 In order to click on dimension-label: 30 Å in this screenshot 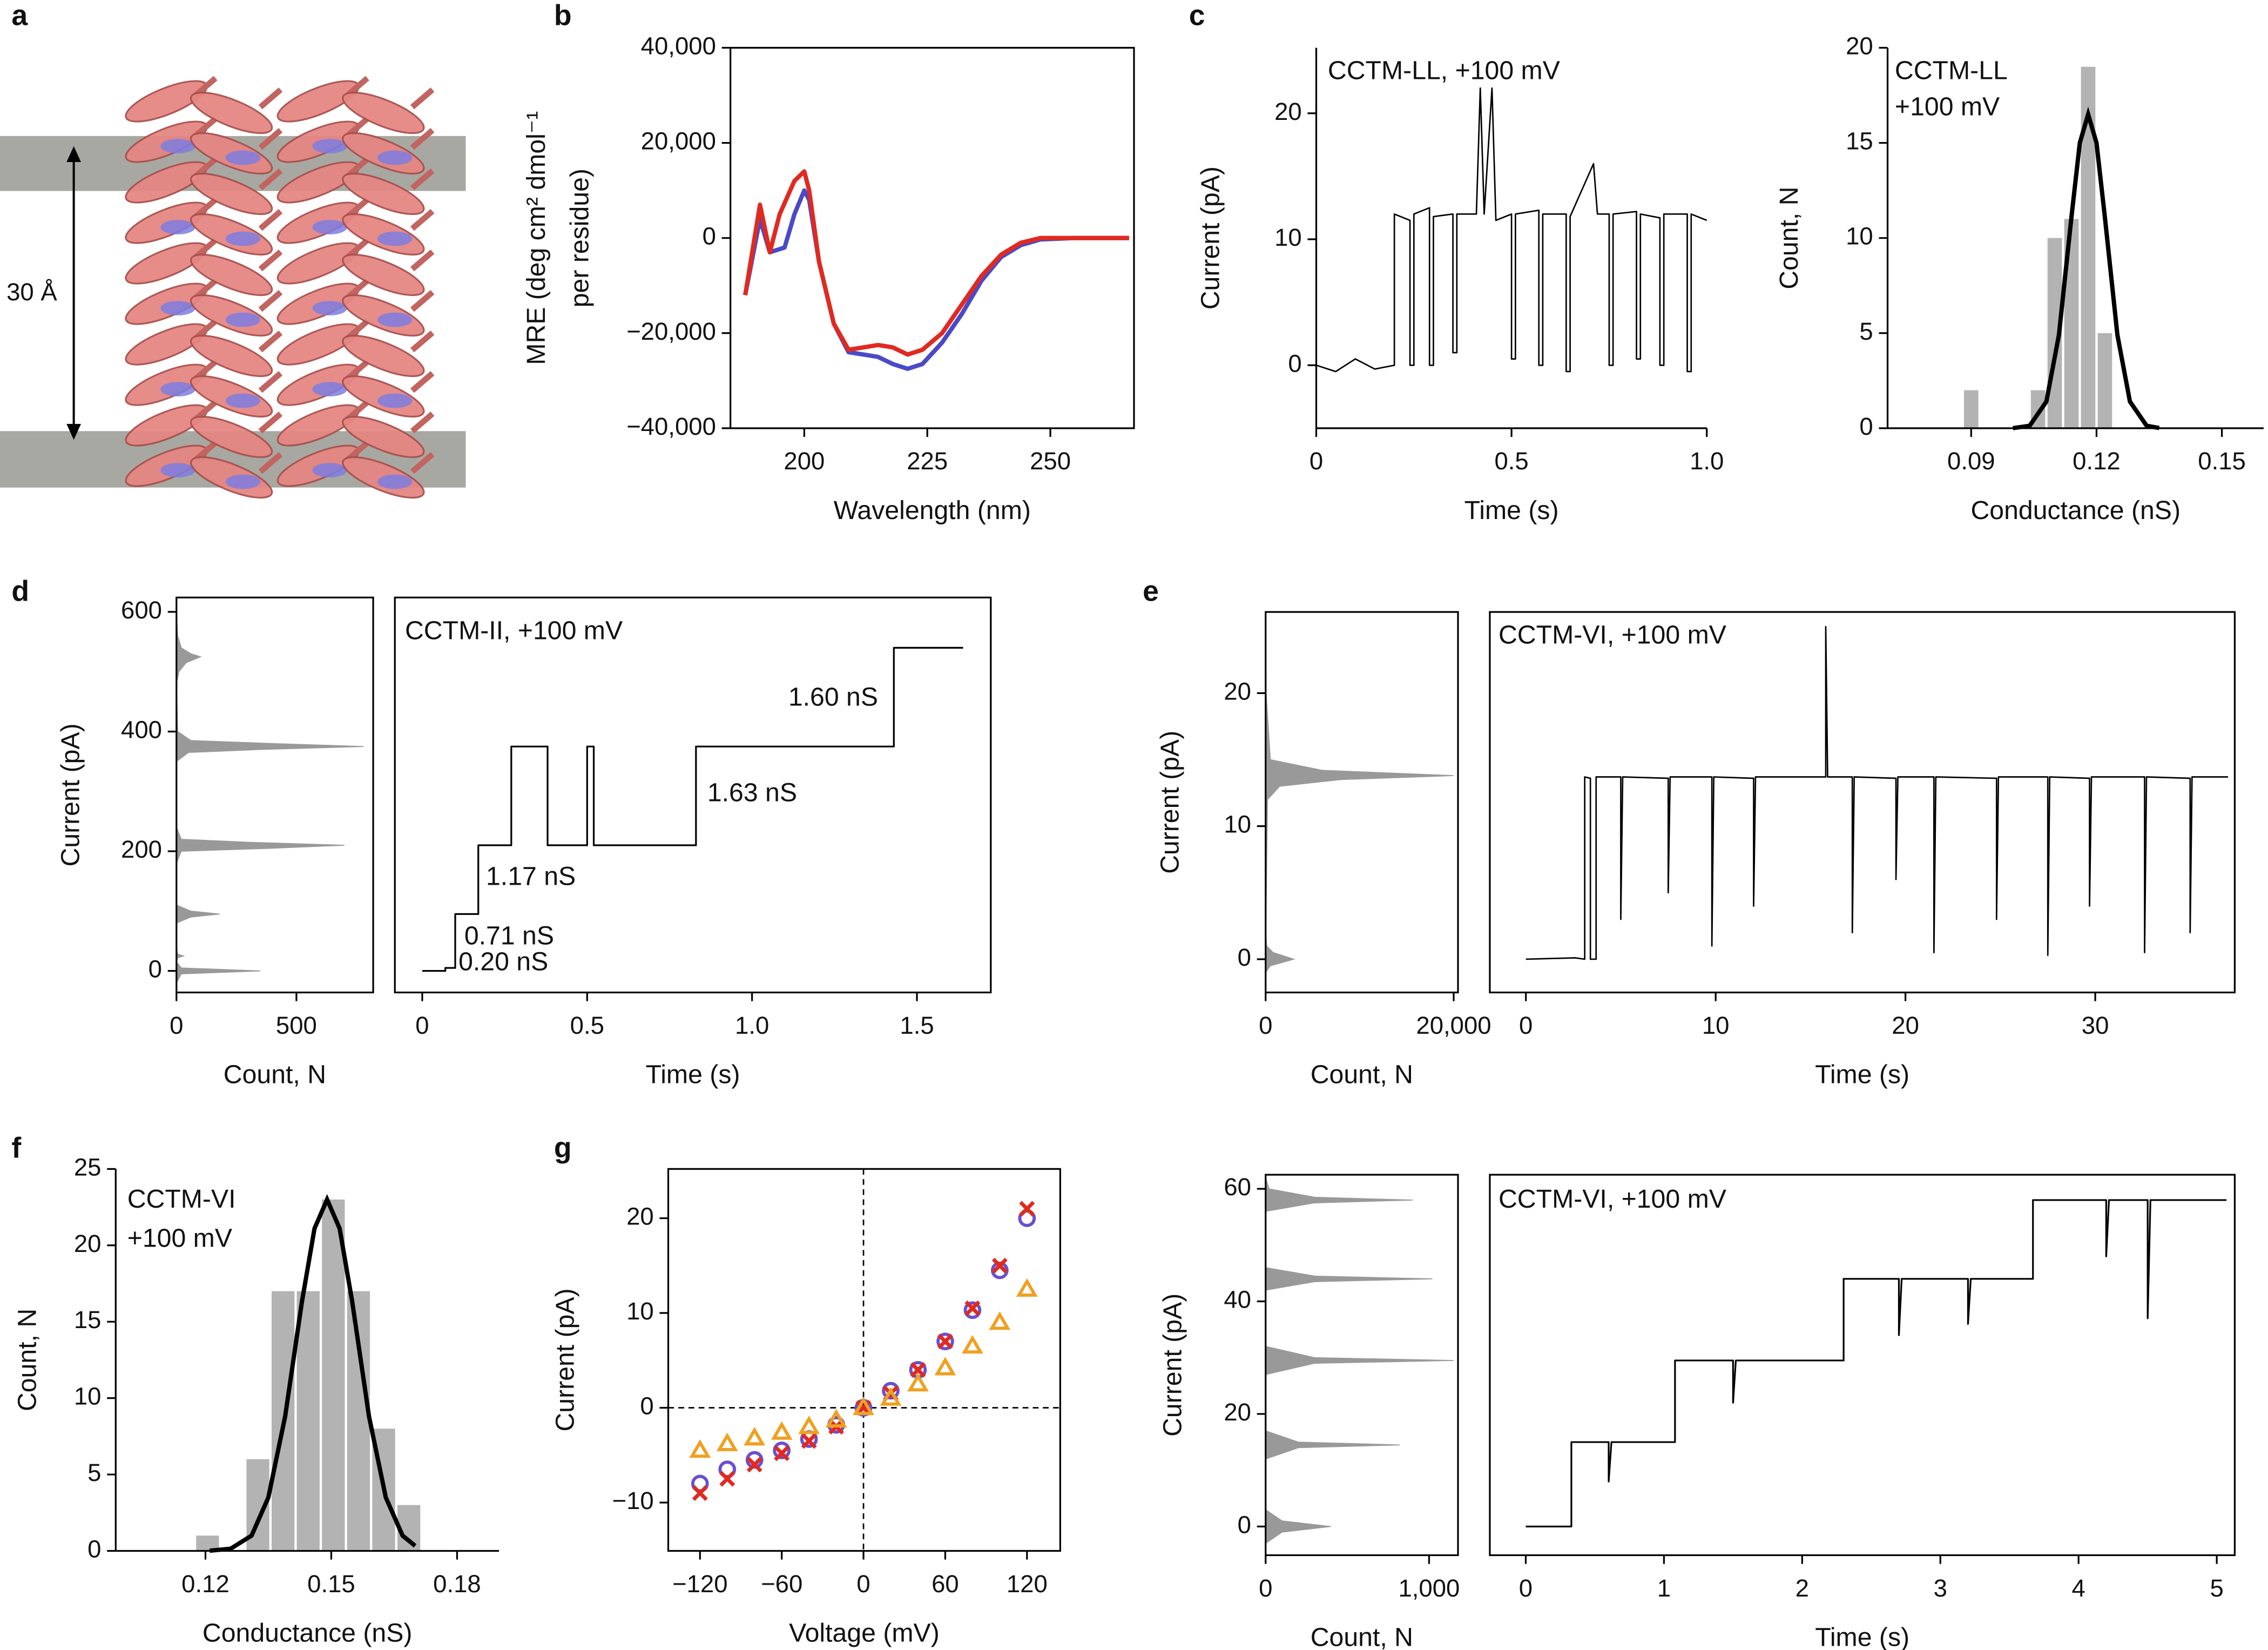, I will do `click(32, 292)`.